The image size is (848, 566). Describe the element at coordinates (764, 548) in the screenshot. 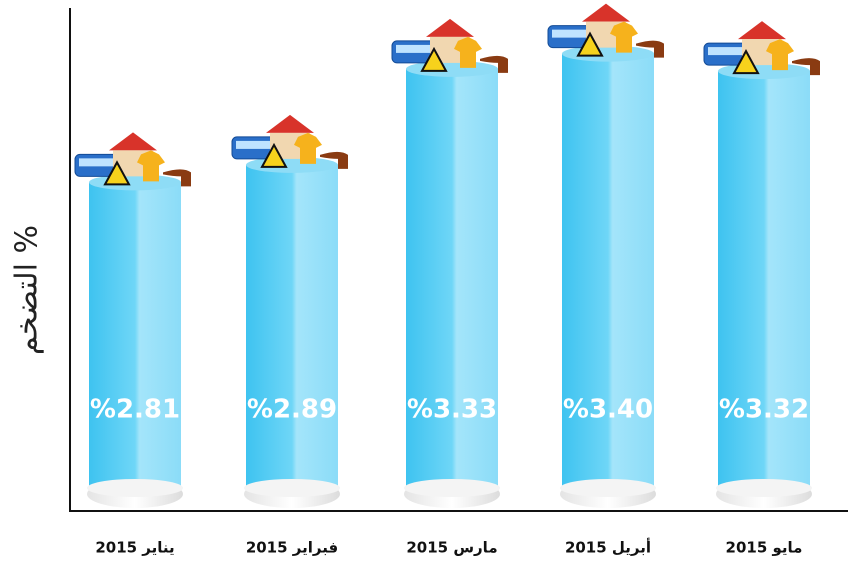

I see `x-tick-label: مايو 2015` at that location.